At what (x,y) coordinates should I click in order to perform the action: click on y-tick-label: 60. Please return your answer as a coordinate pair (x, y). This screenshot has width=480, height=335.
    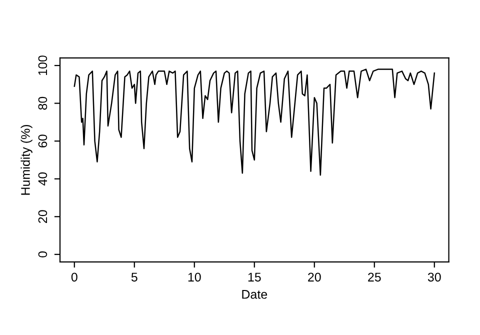
    Looking at the image, I should click on (43, 141).